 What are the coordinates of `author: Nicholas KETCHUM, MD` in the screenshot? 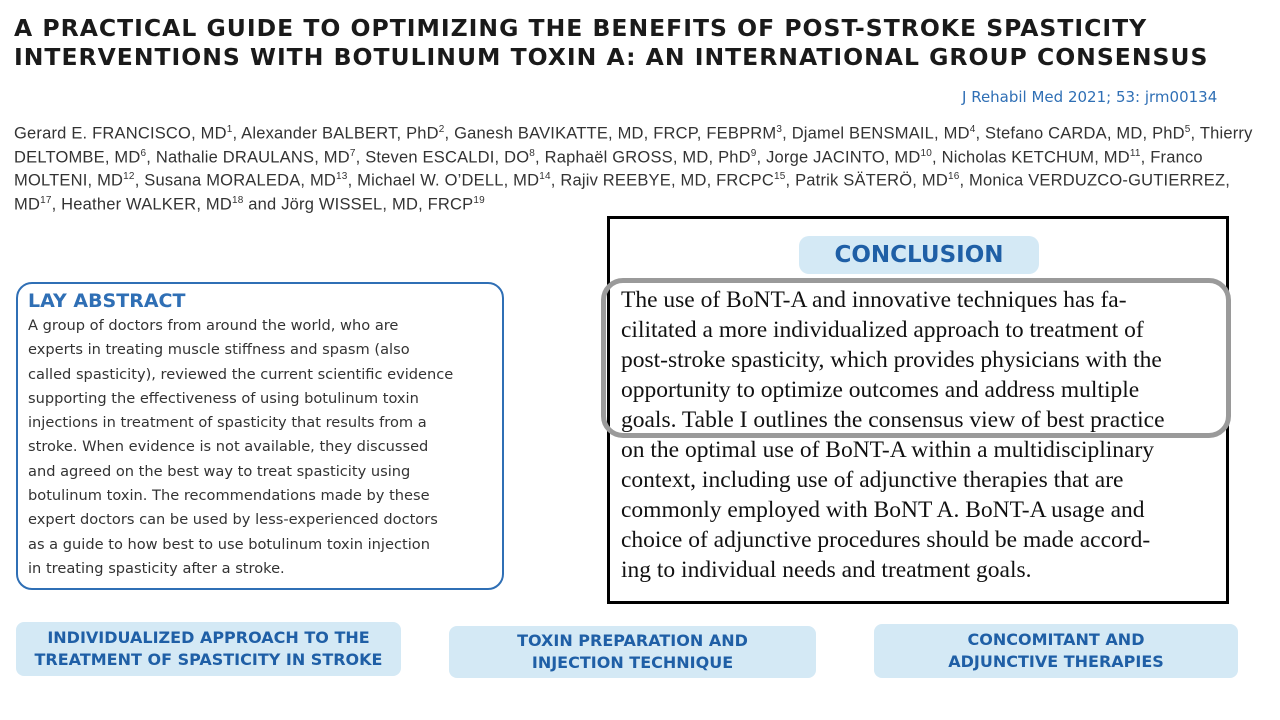 It's located at (1035, 157).